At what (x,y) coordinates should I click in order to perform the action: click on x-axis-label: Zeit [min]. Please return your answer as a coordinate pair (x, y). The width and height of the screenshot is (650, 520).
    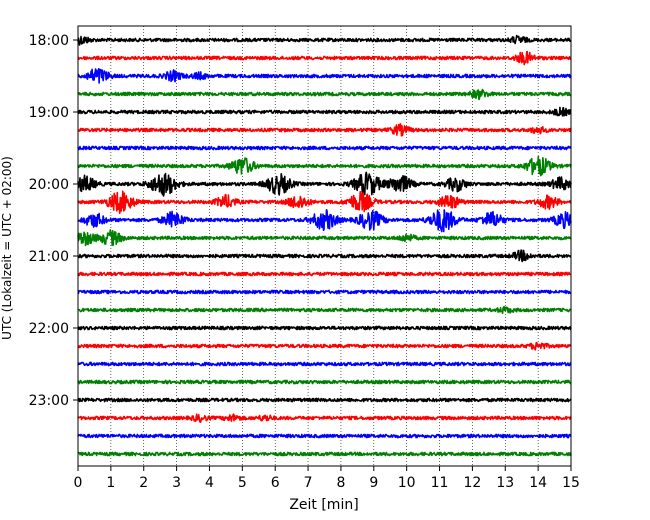
    Looking at the image, I should click on (323, 505).